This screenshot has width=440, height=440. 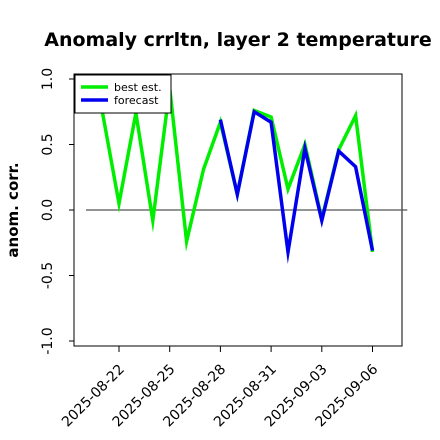 I want to click on legend-label: best est., so click(x=138, y=87).